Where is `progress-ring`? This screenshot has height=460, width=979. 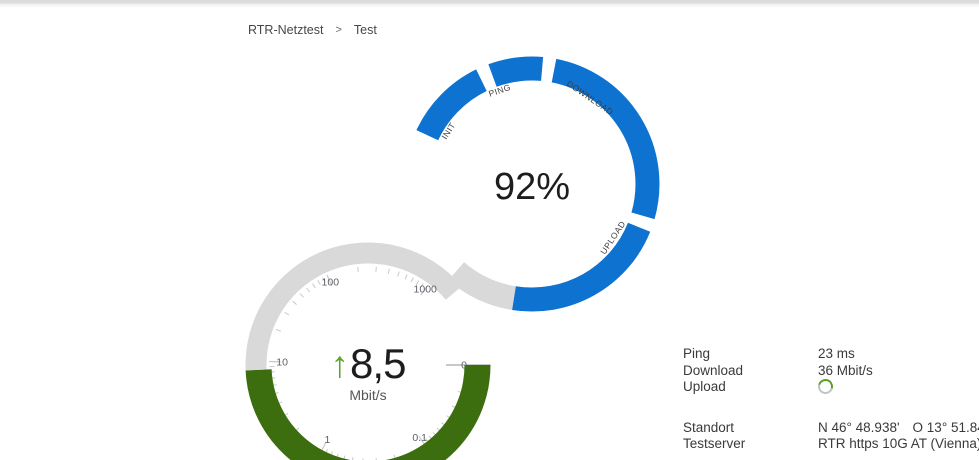 progress-ring is located at coordinates (538, 184).